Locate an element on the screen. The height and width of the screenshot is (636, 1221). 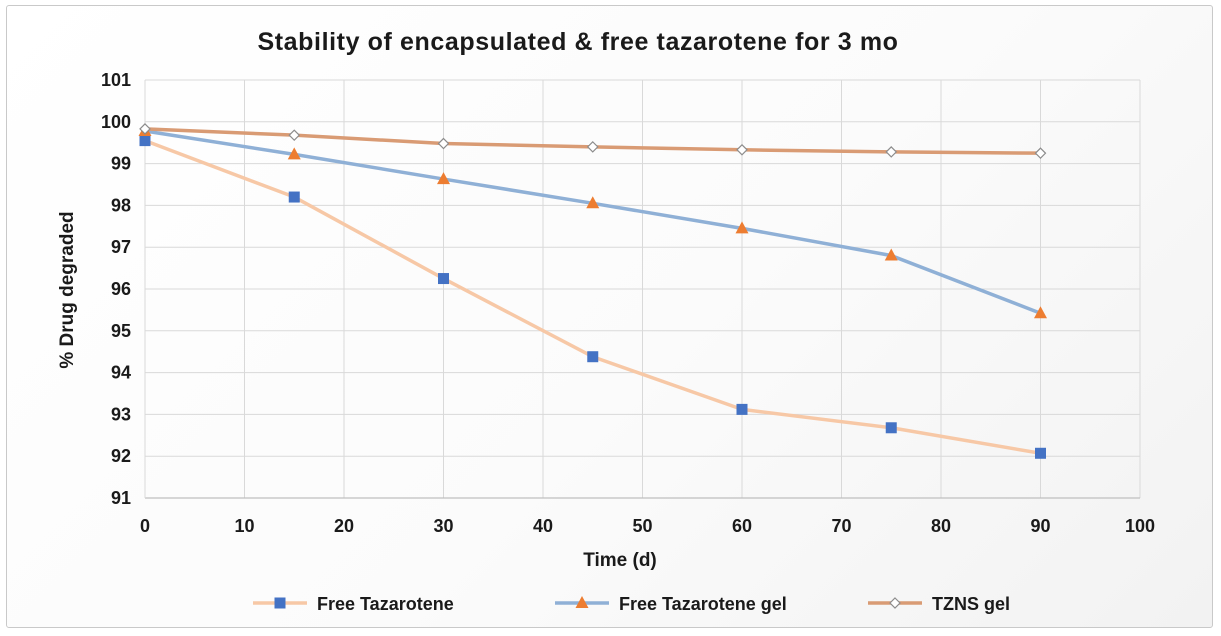
x-tick-labels: 0 10 20 30 40 50 60 70 80 90 100 is located at coordinates (647, 526).